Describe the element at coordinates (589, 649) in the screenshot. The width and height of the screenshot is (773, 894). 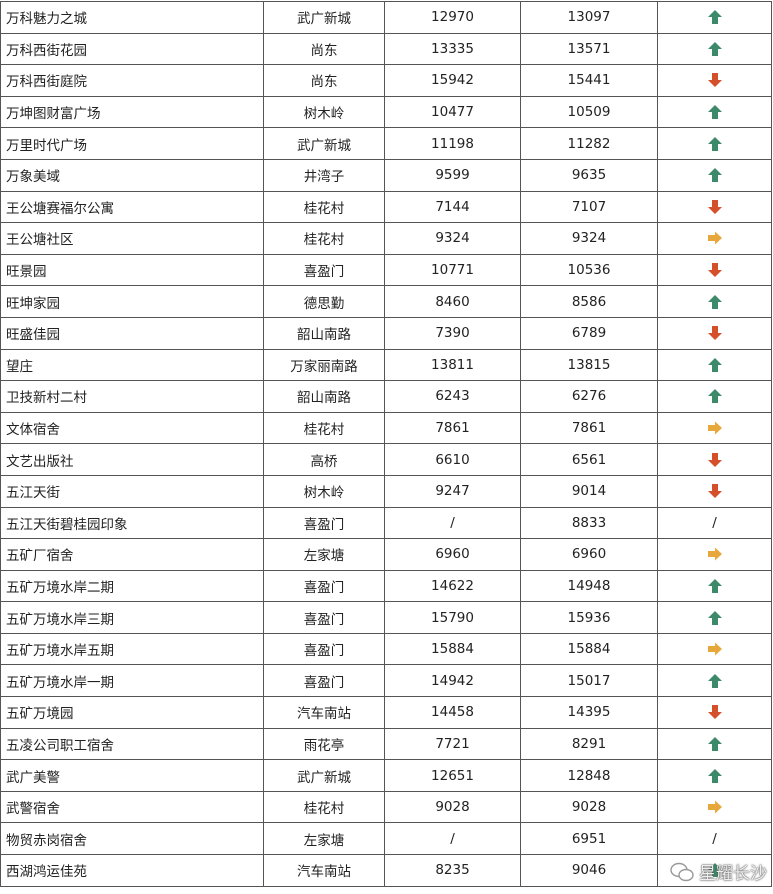
I see `cell-curr: 15884` at that location.